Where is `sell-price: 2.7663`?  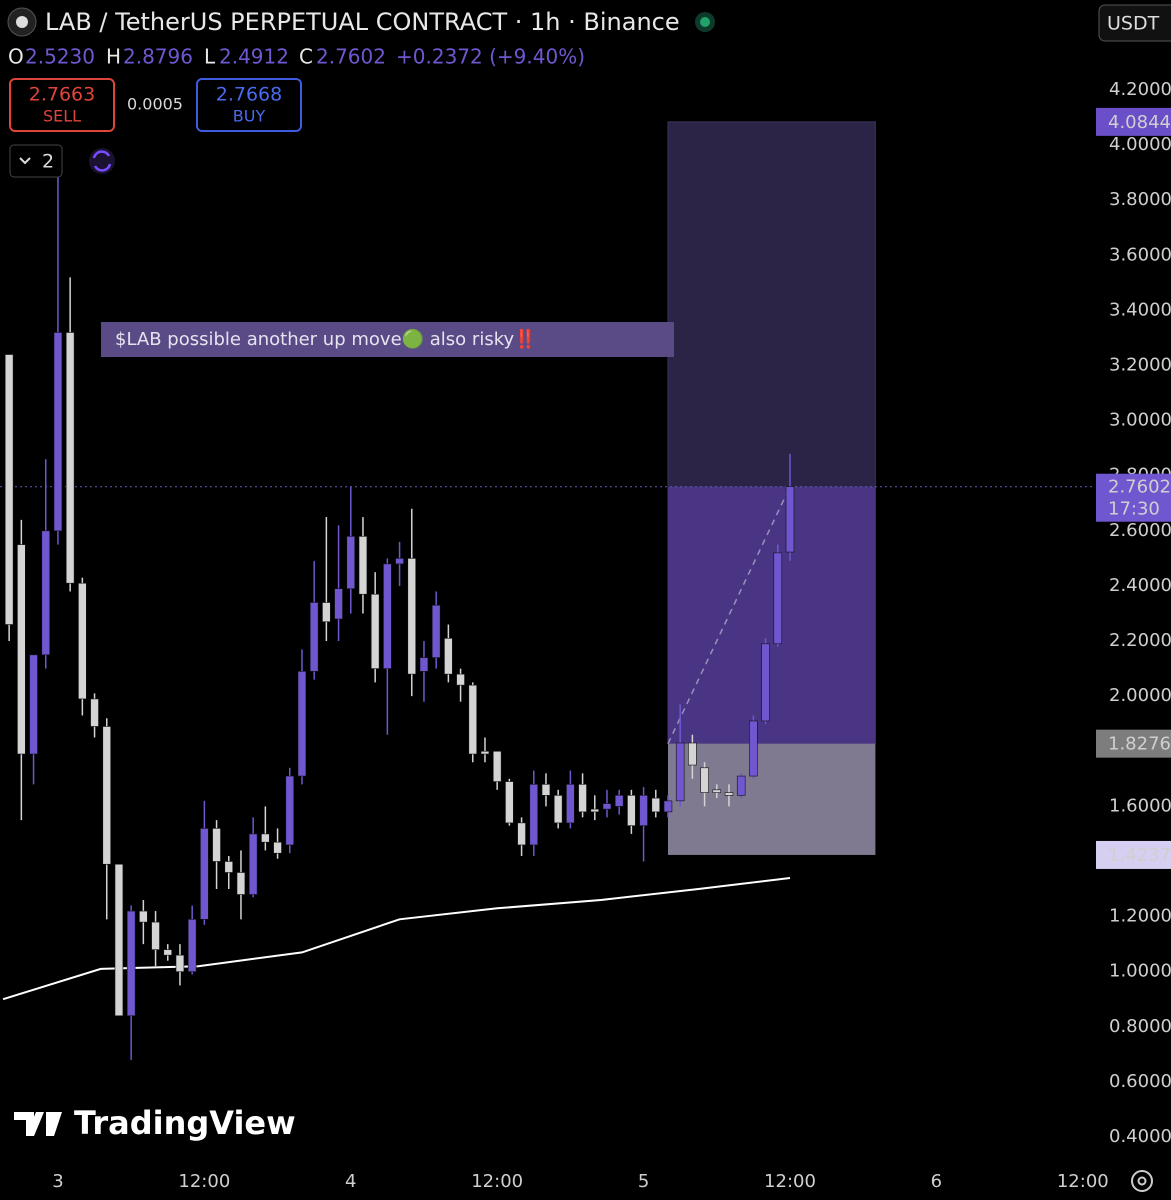
sell-price: 2.7663 is located at coordinates (62, 95).